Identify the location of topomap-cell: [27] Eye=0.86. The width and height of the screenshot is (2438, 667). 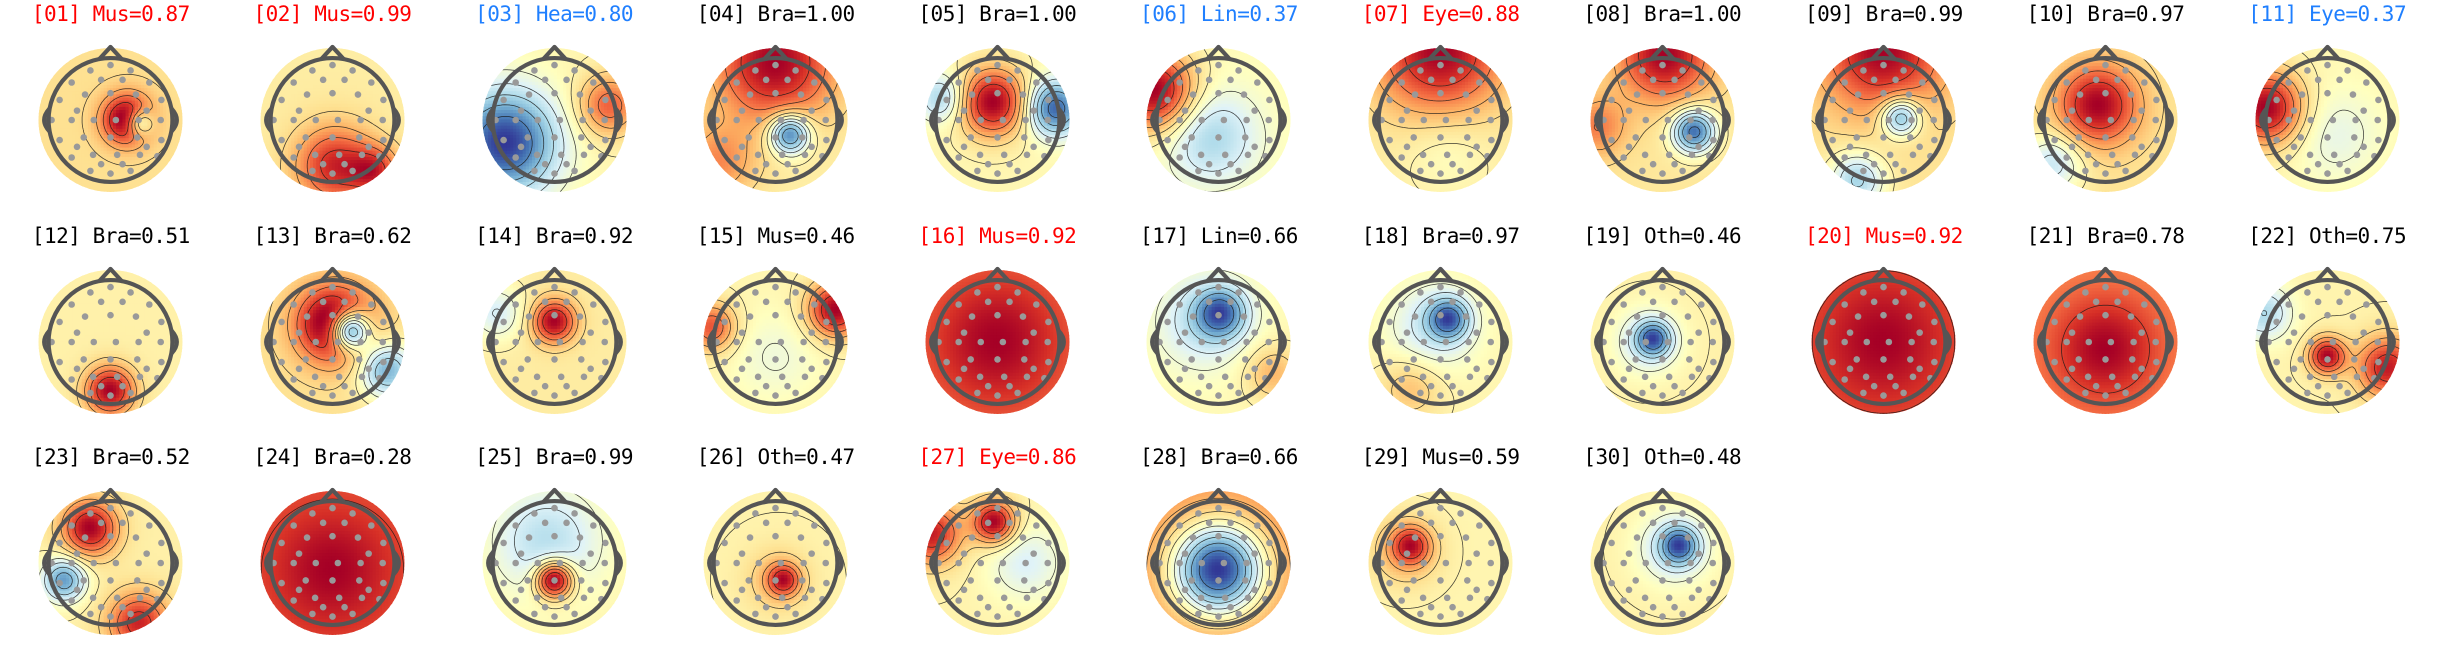
(998, 556).